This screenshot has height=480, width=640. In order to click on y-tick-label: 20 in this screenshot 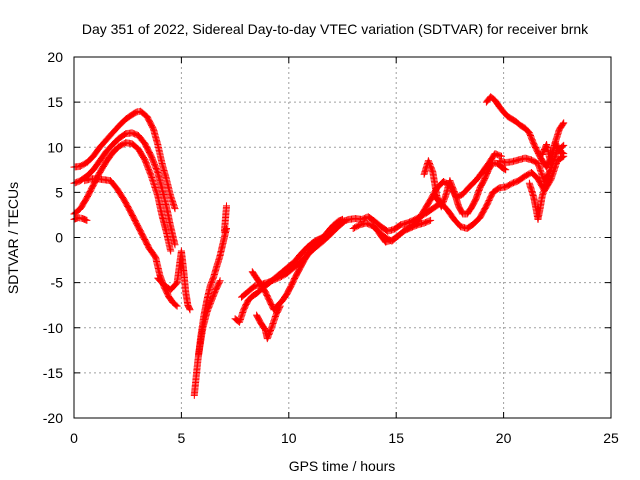, I will do `click(55, 57)`.